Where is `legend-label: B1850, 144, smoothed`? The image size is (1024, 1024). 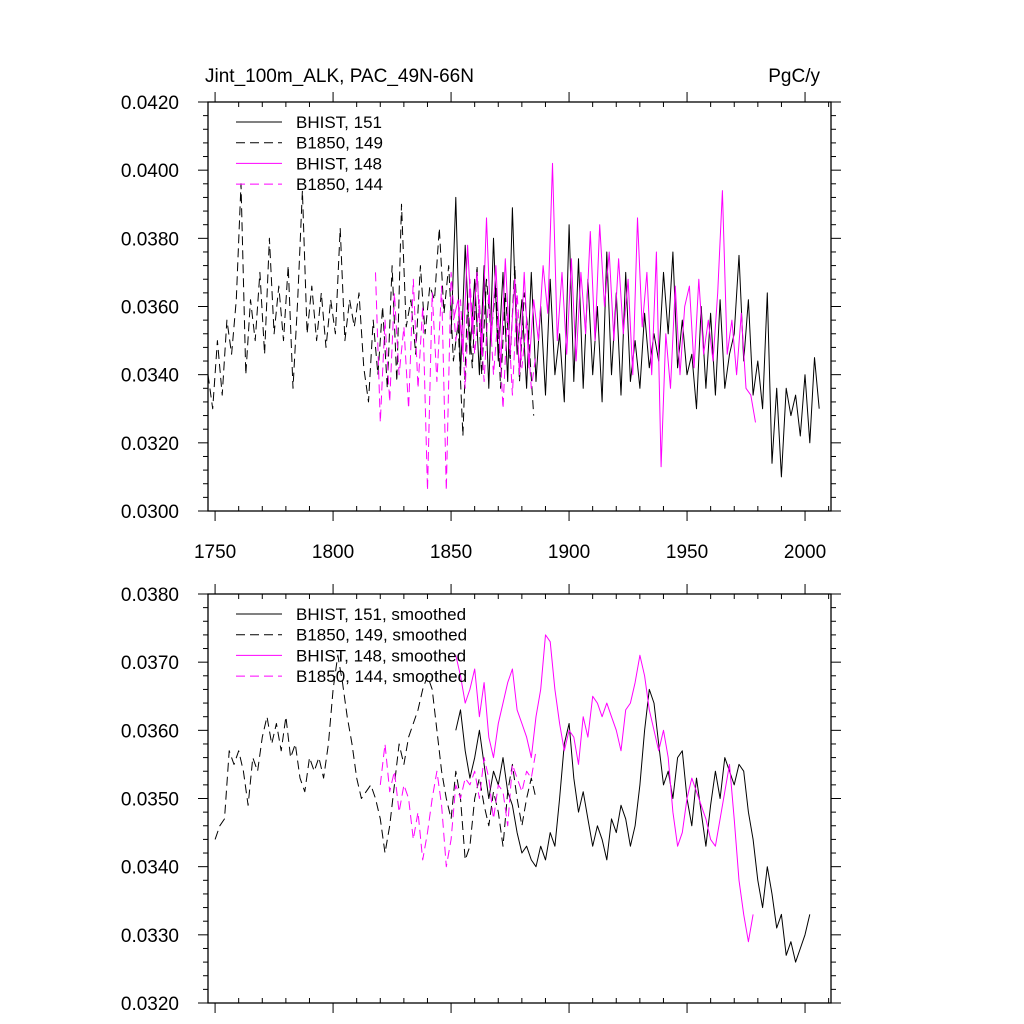 legend-label: B1850, 144, smoothed is located at coordinates (381, 676).